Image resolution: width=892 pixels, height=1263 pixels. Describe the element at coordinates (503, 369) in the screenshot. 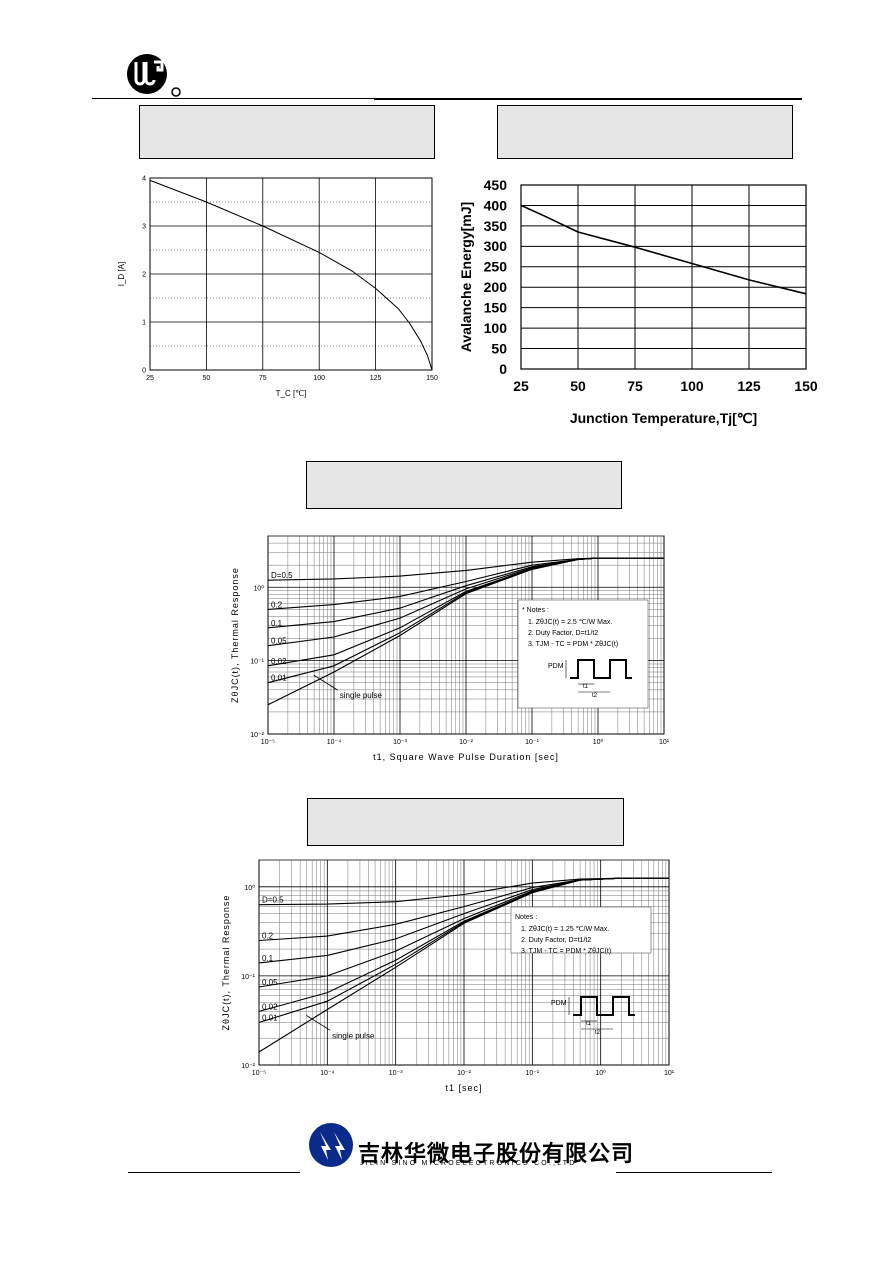

I see `y-tick-label: 0` at that location.